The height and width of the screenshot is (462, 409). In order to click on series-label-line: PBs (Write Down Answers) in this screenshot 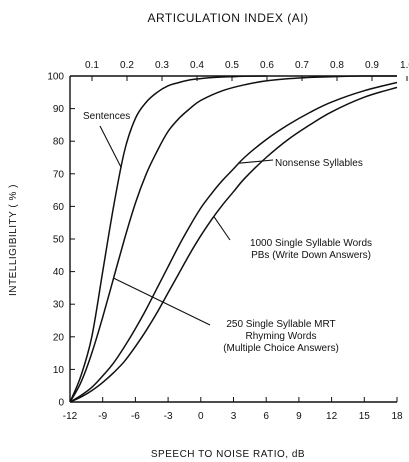, I will do `click(311, 255)`.